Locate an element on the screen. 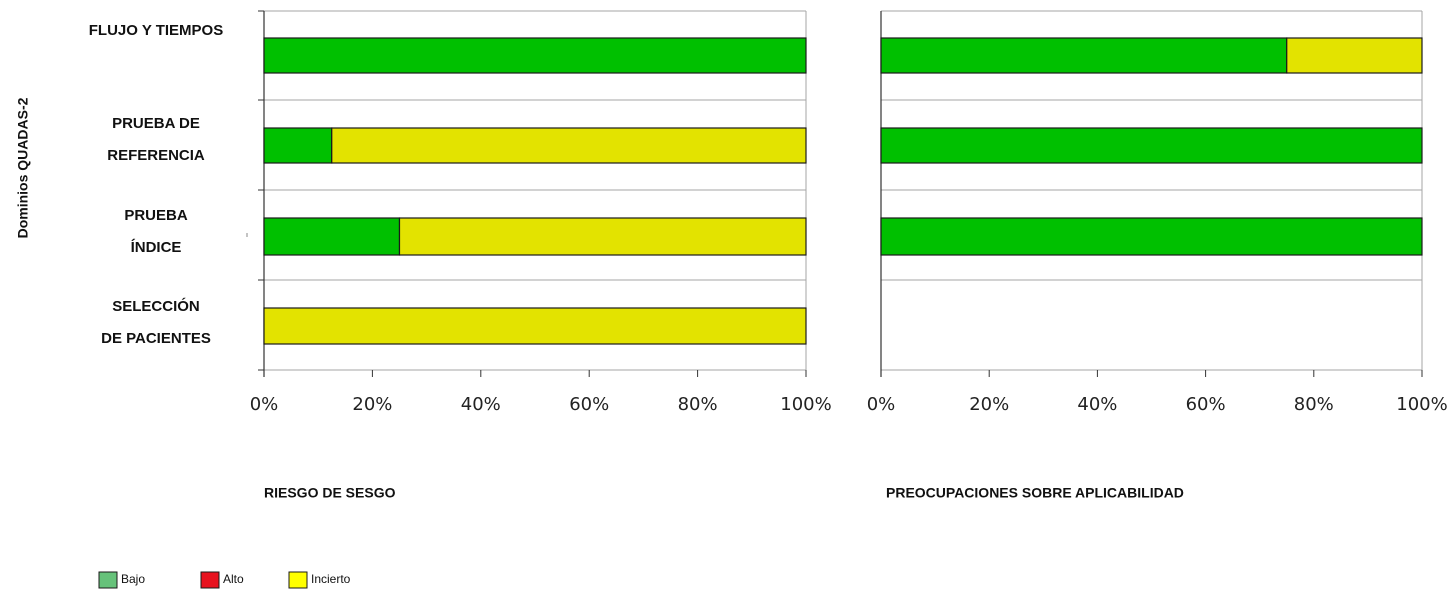 The height and width of the screenshot is (591, 1454). category-label-2: PRUEBA DE REFERENCIA is located at coordinates (156, 139).